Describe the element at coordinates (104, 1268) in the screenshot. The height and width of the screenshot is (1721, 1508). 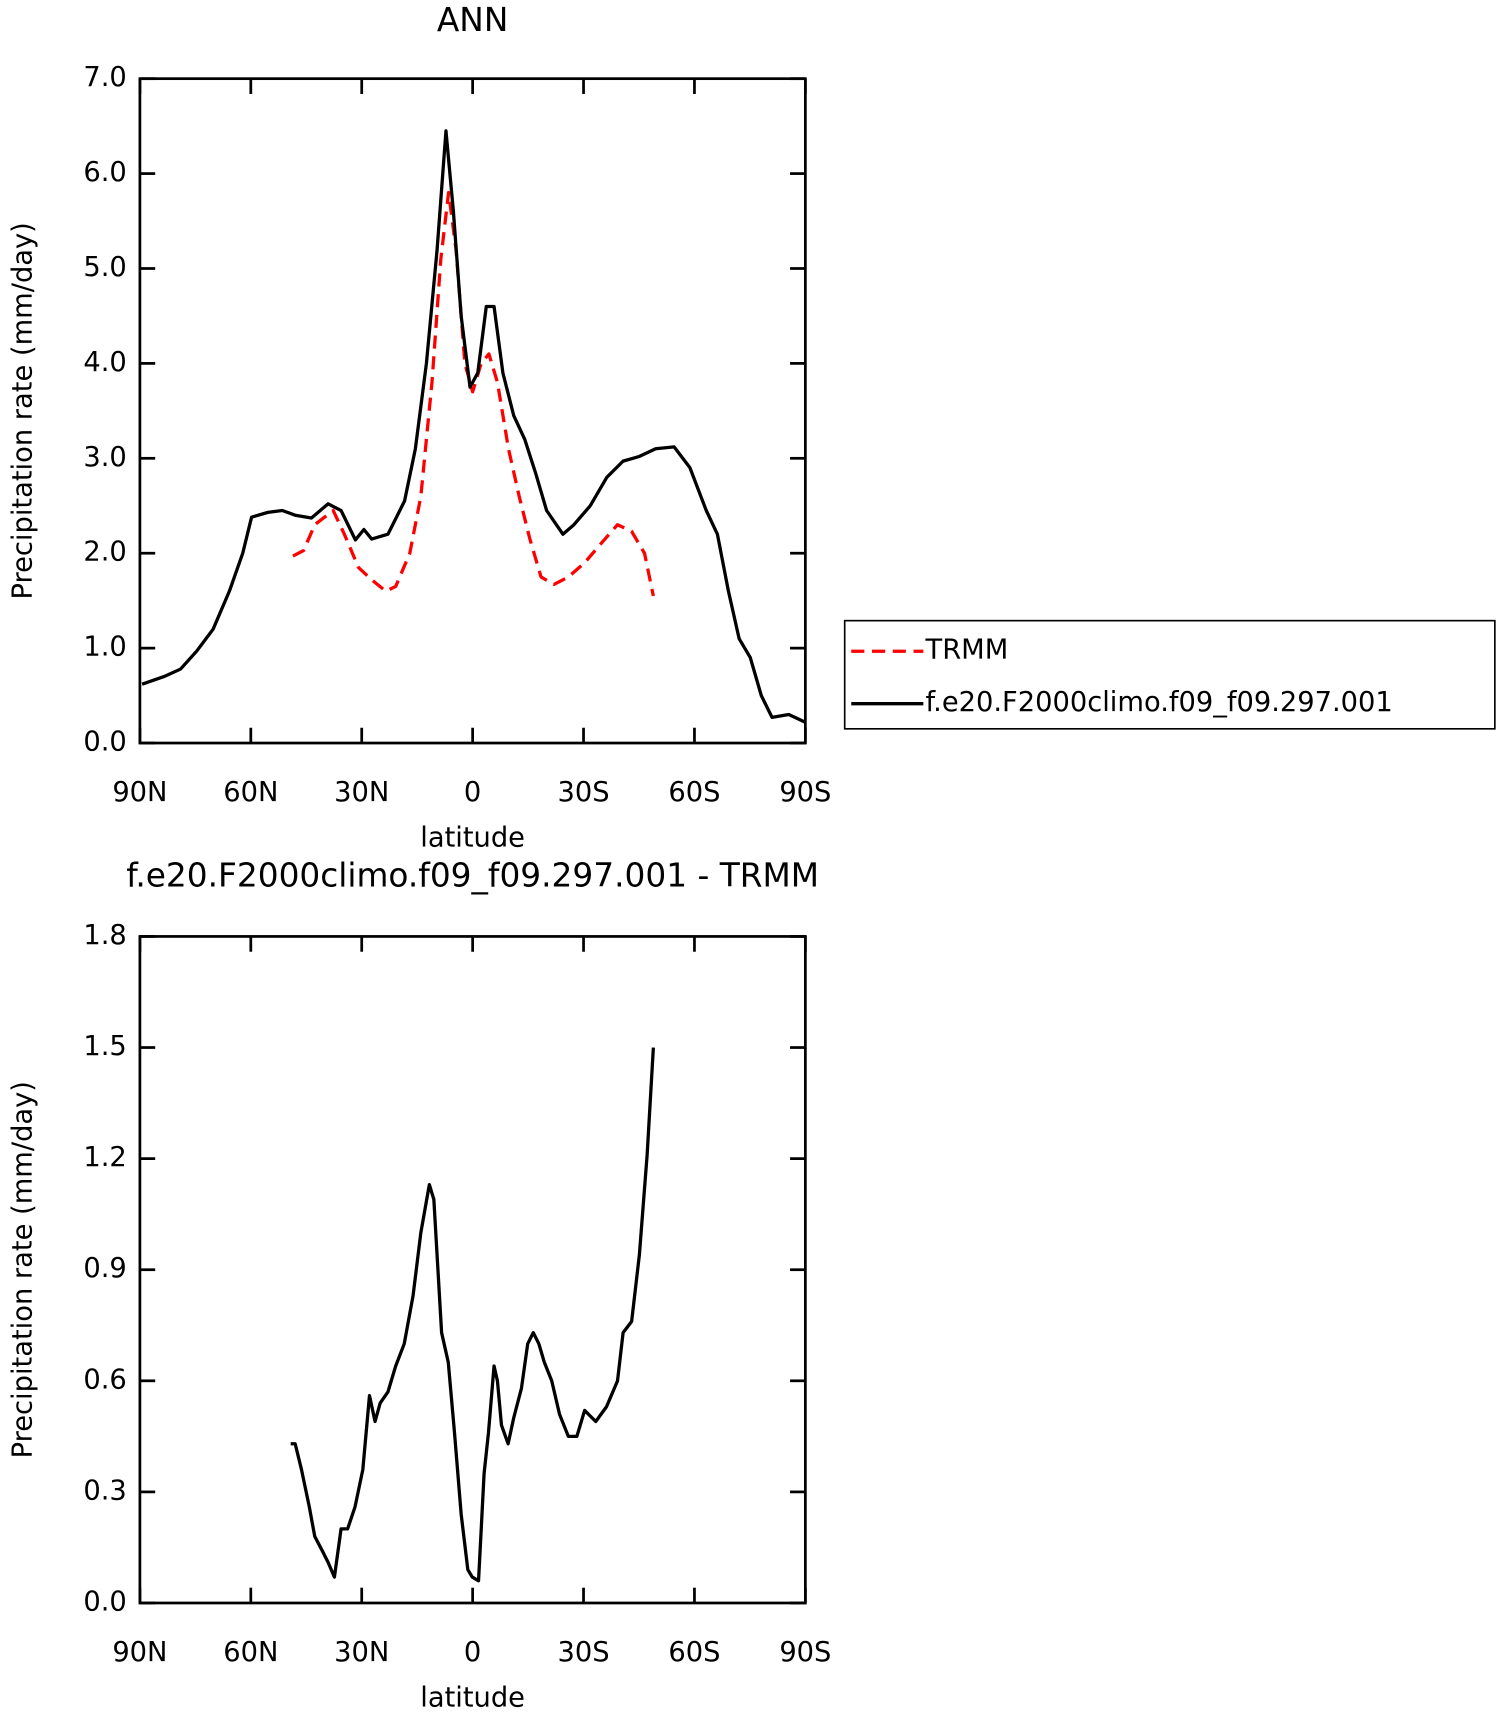
I see `y-tick-label: 0.9` at that location.